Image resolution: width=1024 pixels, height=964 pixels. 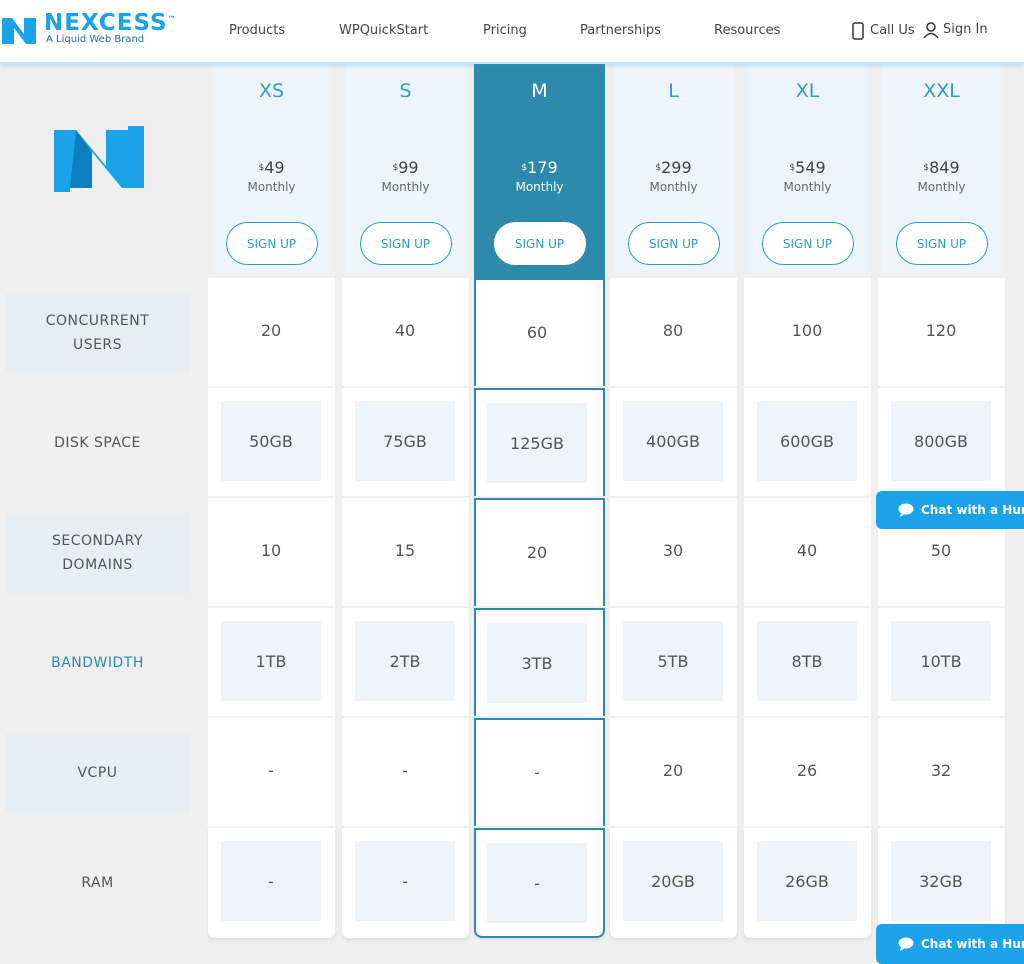 I want to click on feature-cell: 3TB, so click(x=539, y=662).